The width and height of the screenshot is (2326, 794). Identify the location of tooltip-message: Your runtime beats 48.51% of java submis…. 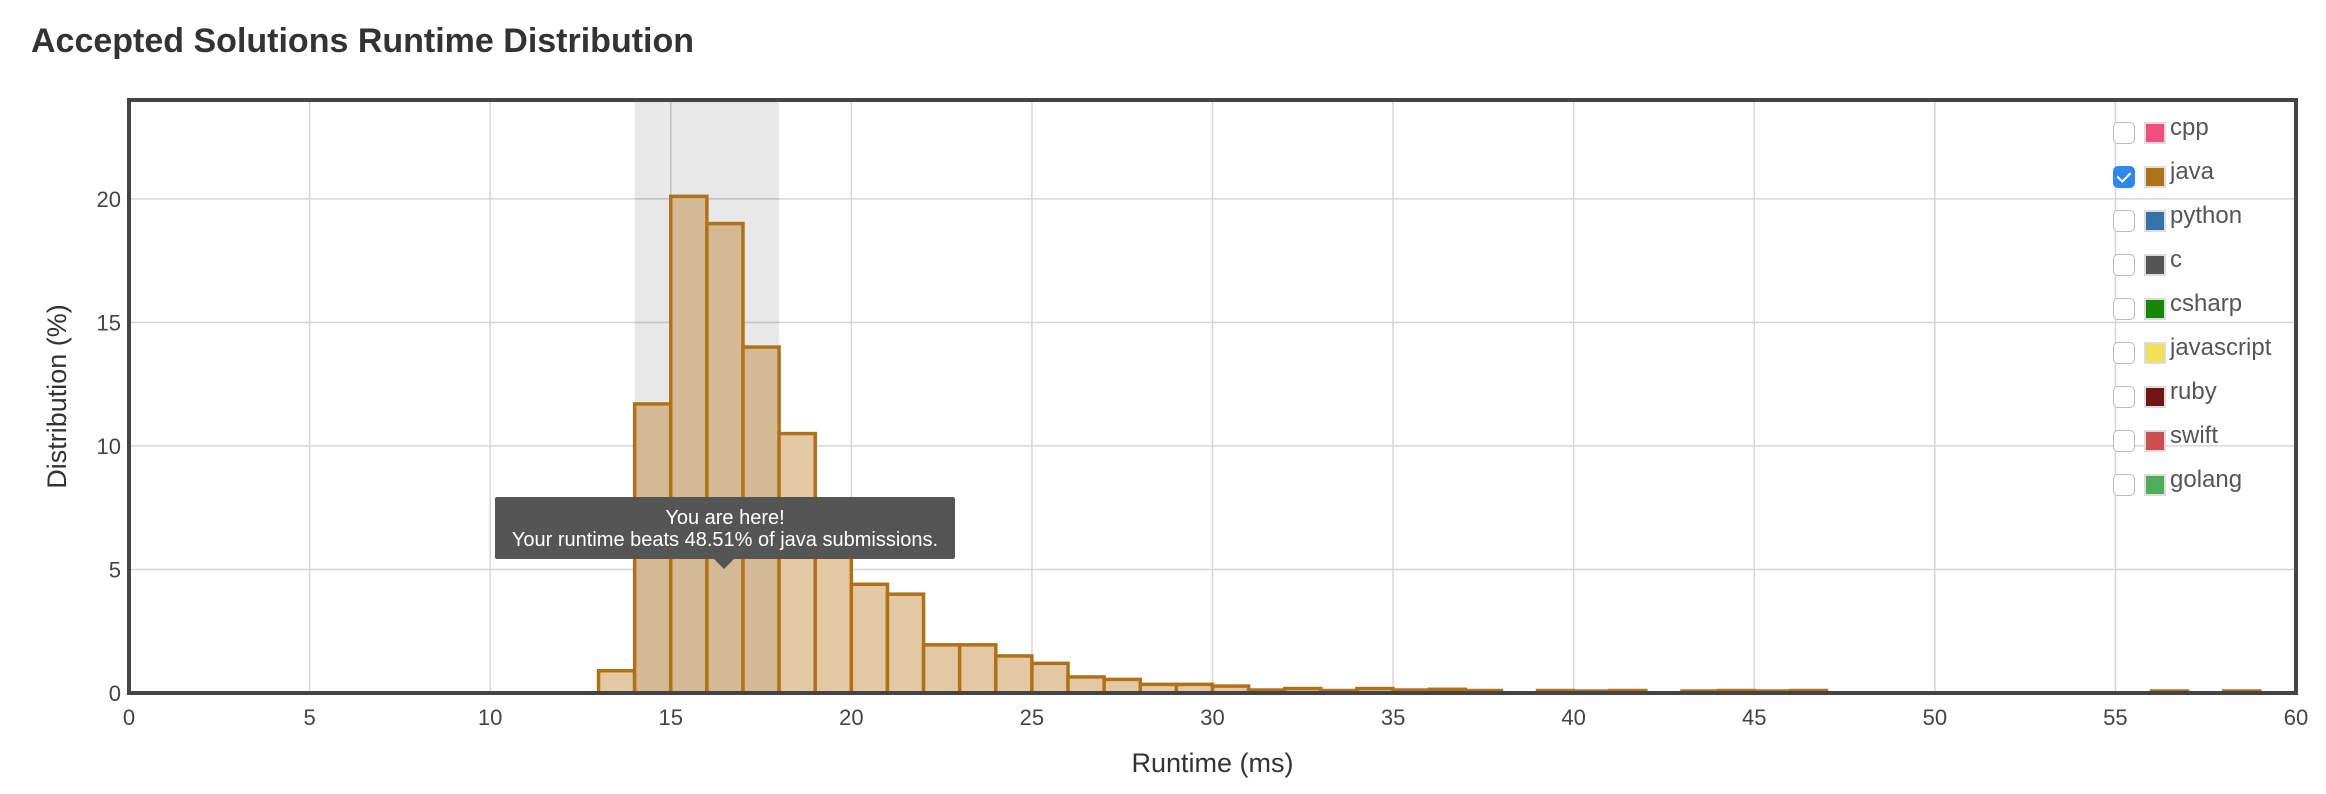
(725, 540).